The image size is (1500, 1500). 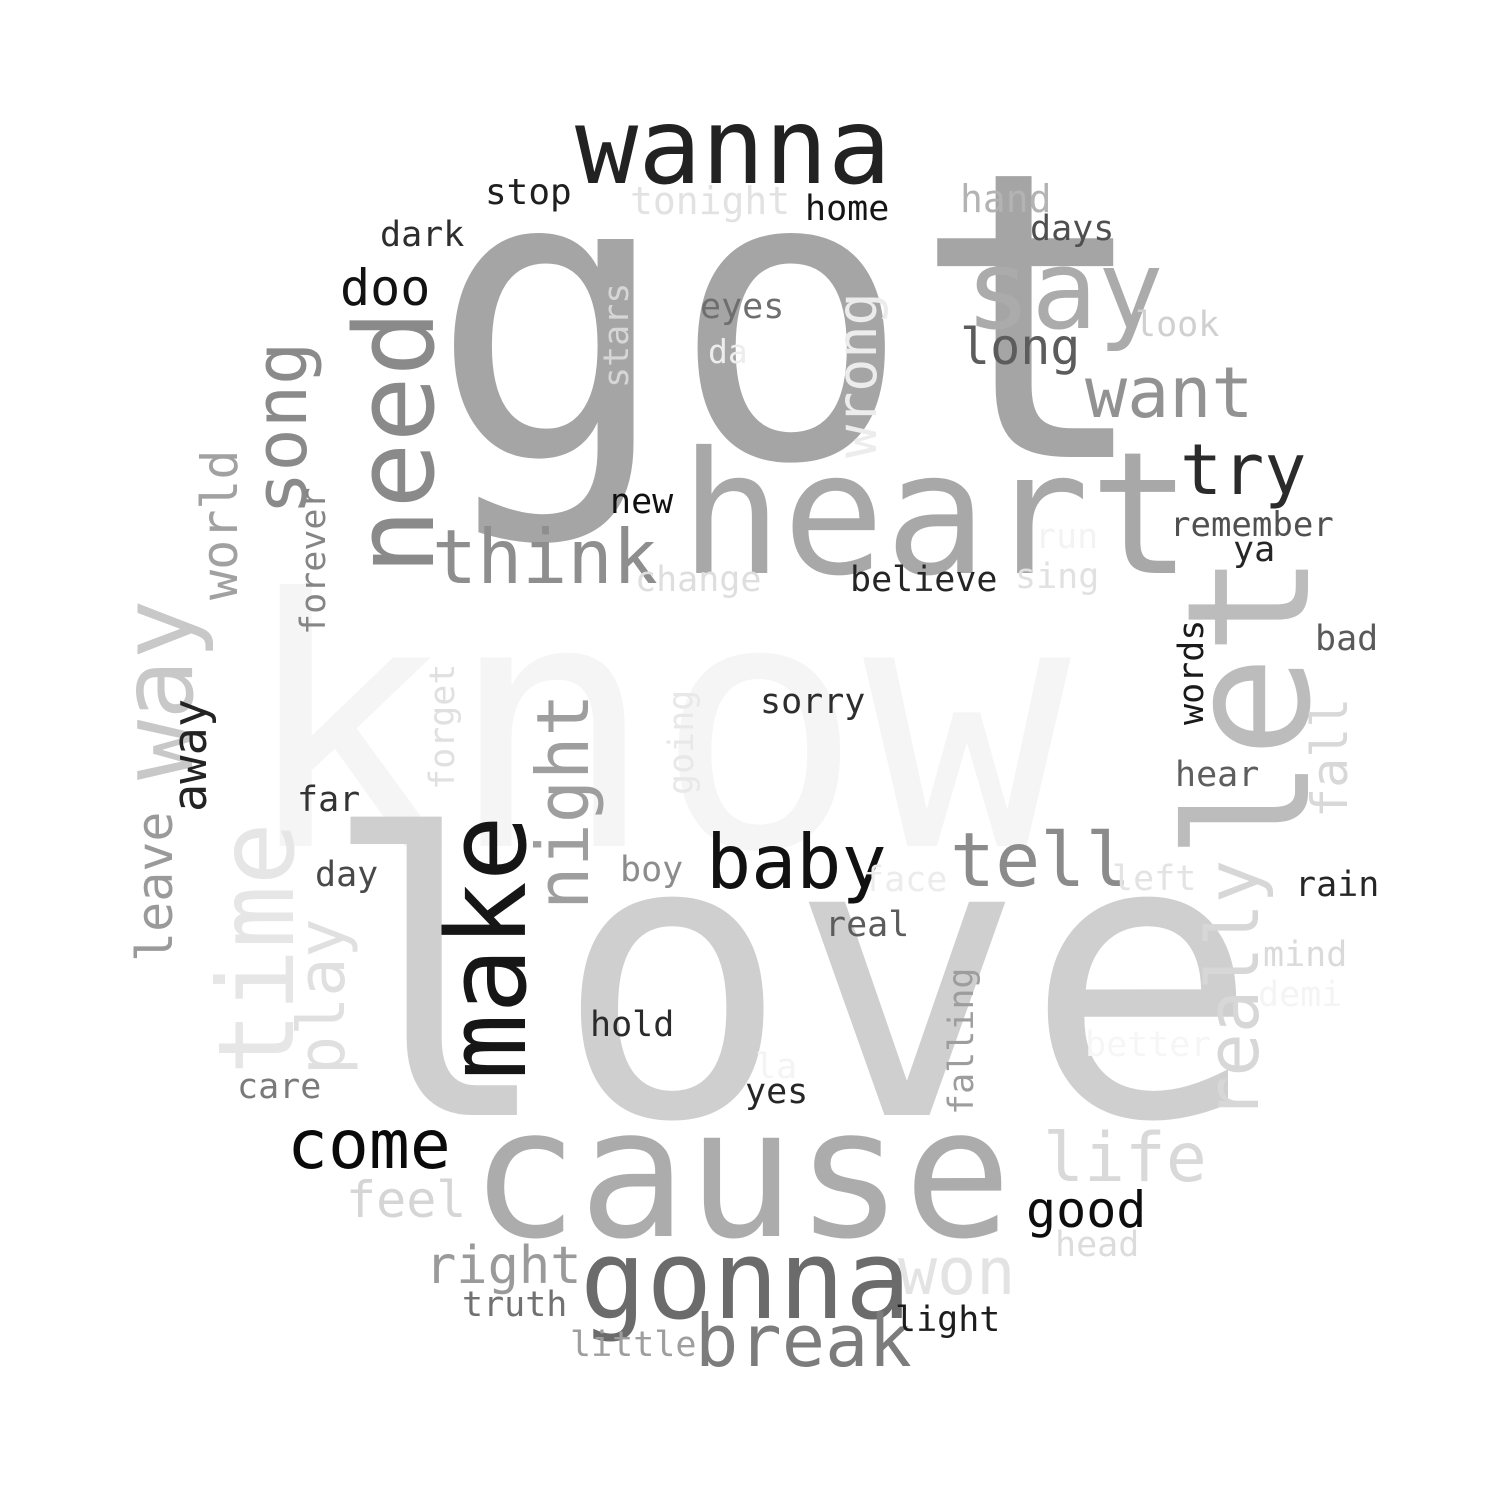 What do you see at coordinates (1057, 577) in the screenshot?
I see `word-sing: sing` at bounding box center [1057, 577].